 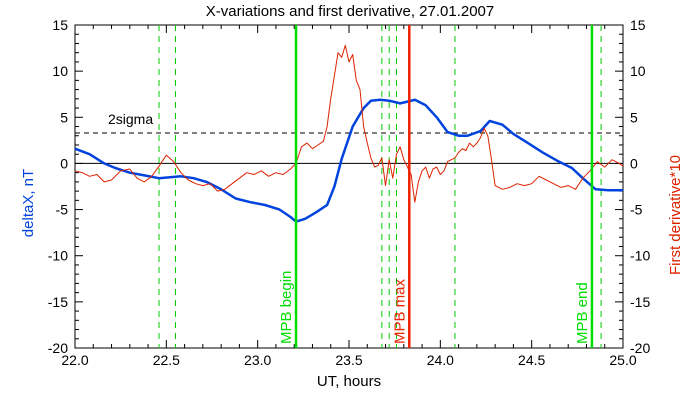 I want to click on x-tick-label: 25.0, so click(x=622, y=360).